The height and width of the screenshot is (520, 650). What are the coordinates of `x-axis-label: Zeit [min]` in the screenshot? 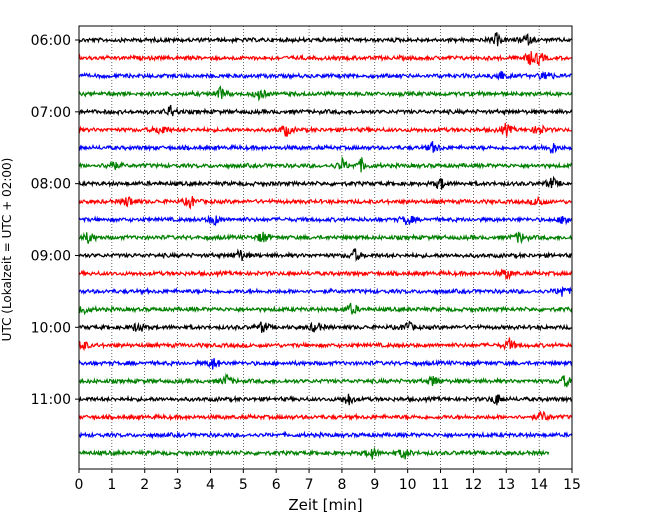 It's located at (325, 505).